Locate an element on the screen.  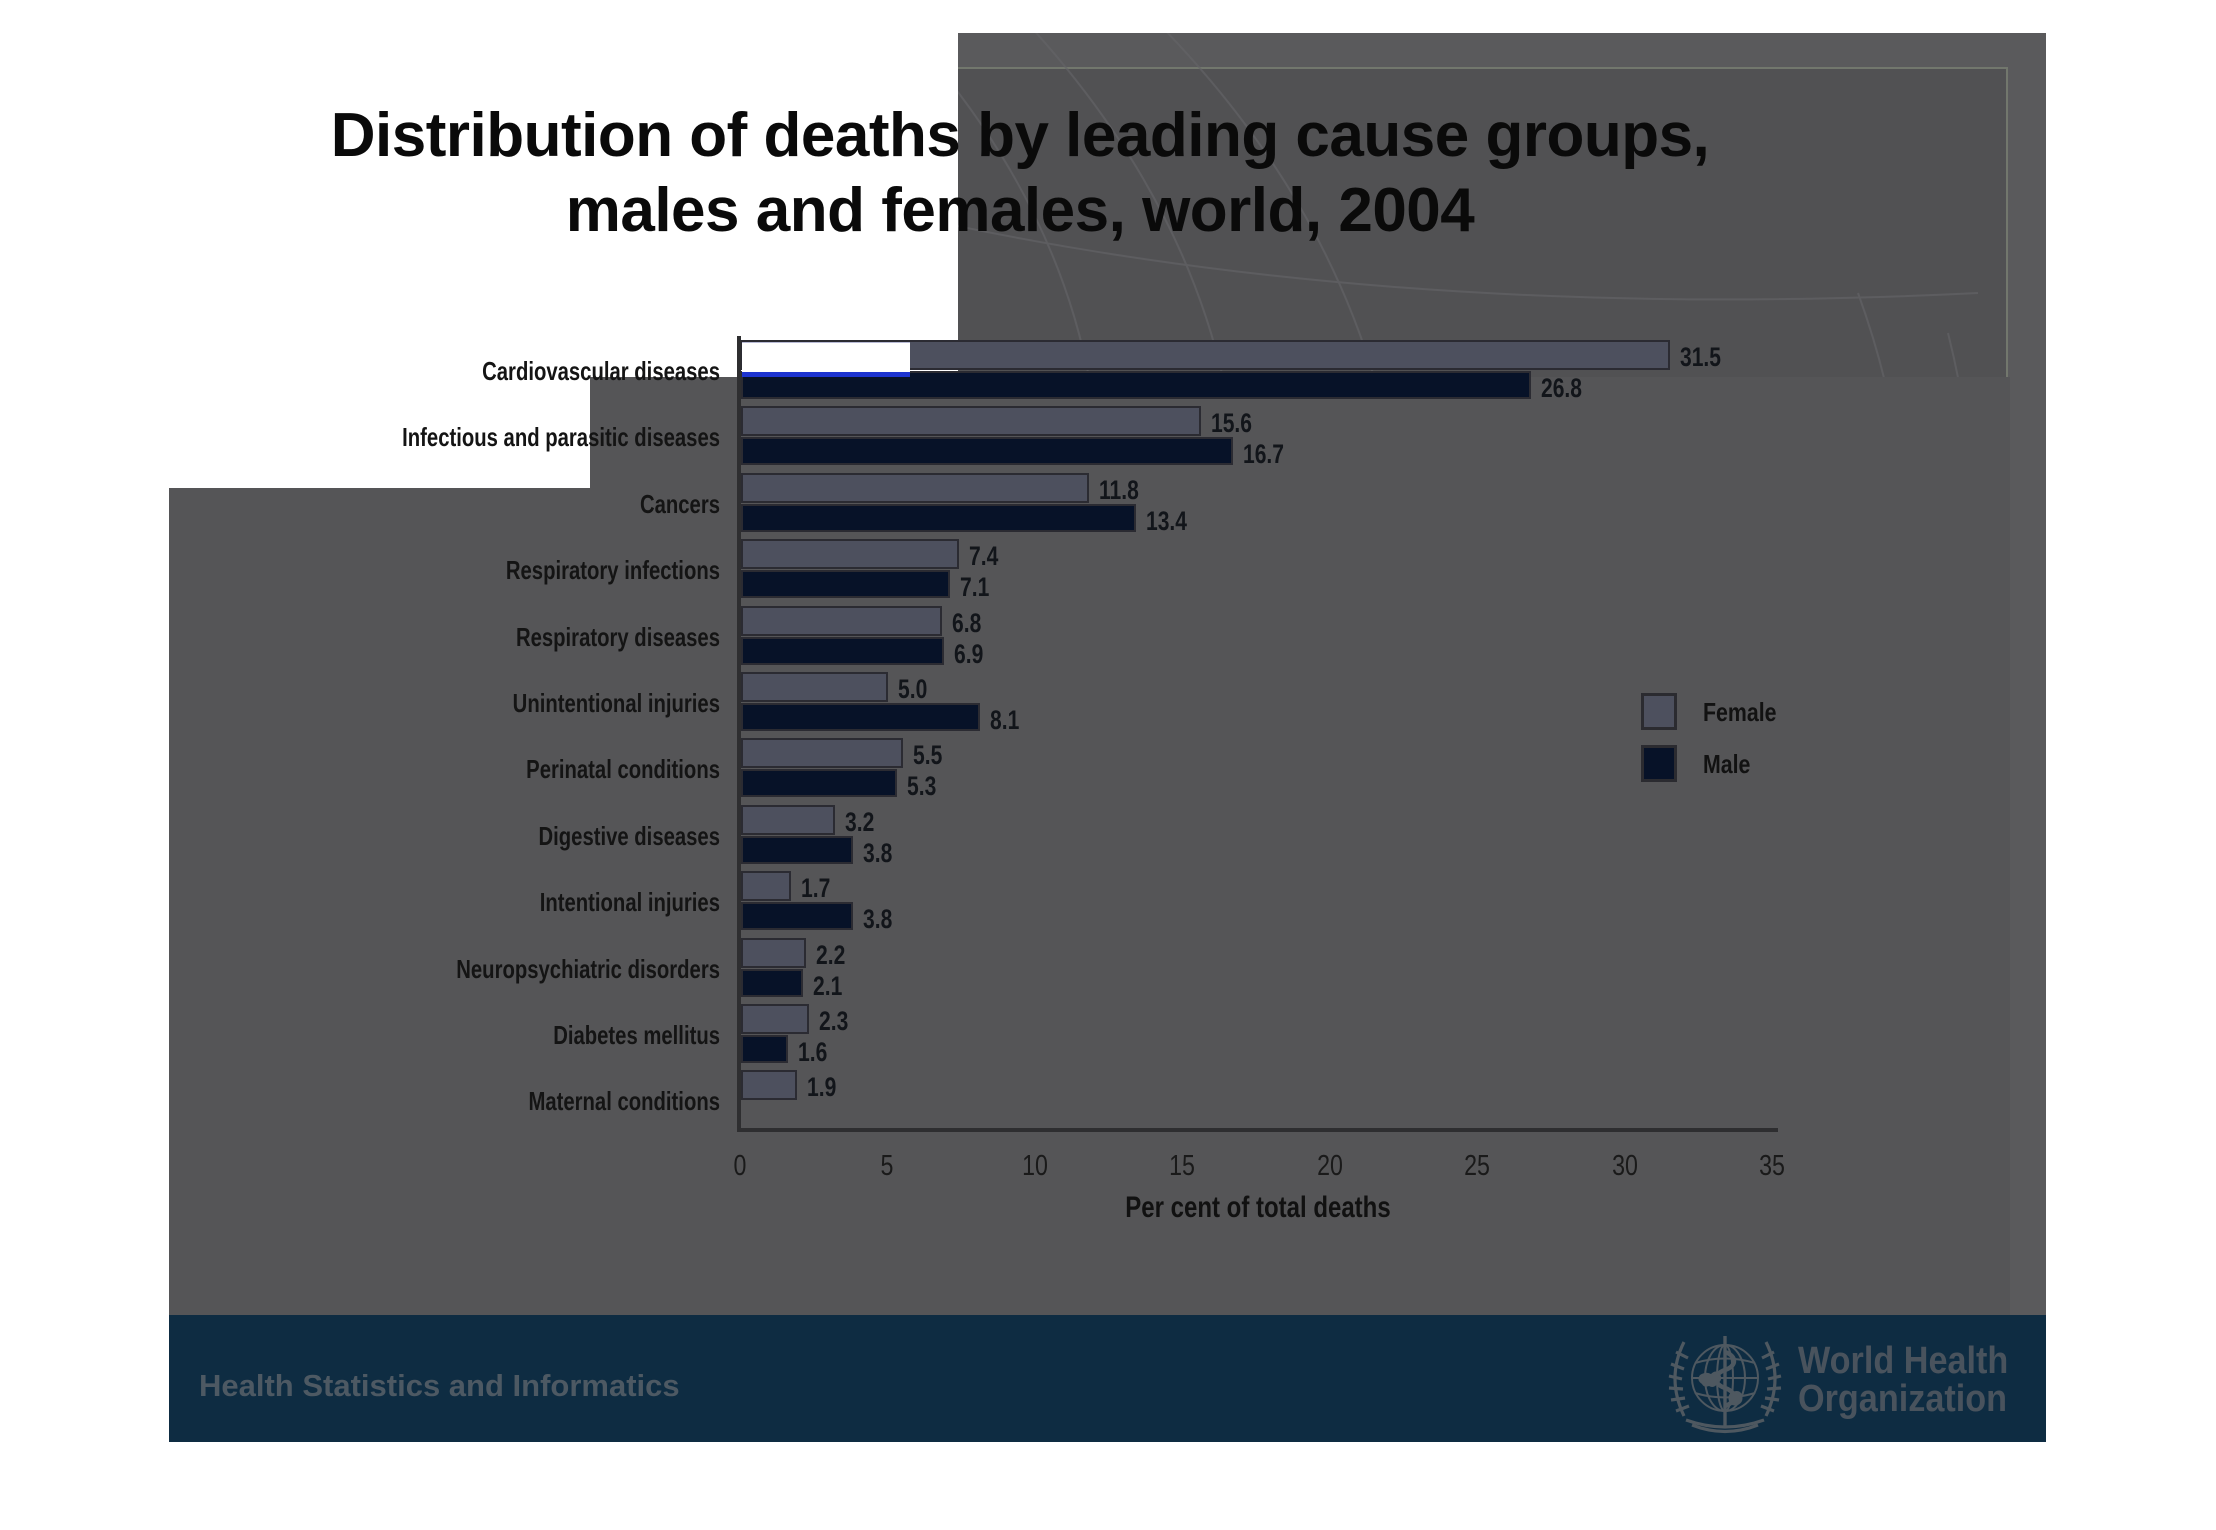
bar-female-infectious-and-parasitic-diseases is located at coordinates (971, 421).